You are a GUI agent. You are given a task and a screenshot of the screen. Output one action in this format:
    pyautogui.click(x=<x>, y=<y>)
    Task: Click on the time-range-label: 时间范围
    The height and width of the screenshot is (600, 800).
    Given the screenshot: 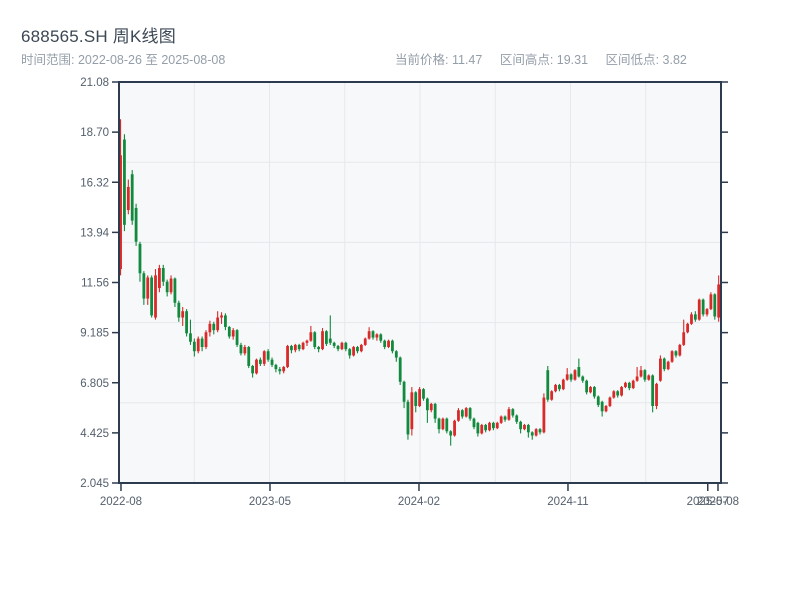 What is the action you would take?
    pyautogui.click(x=49, y=60)
    